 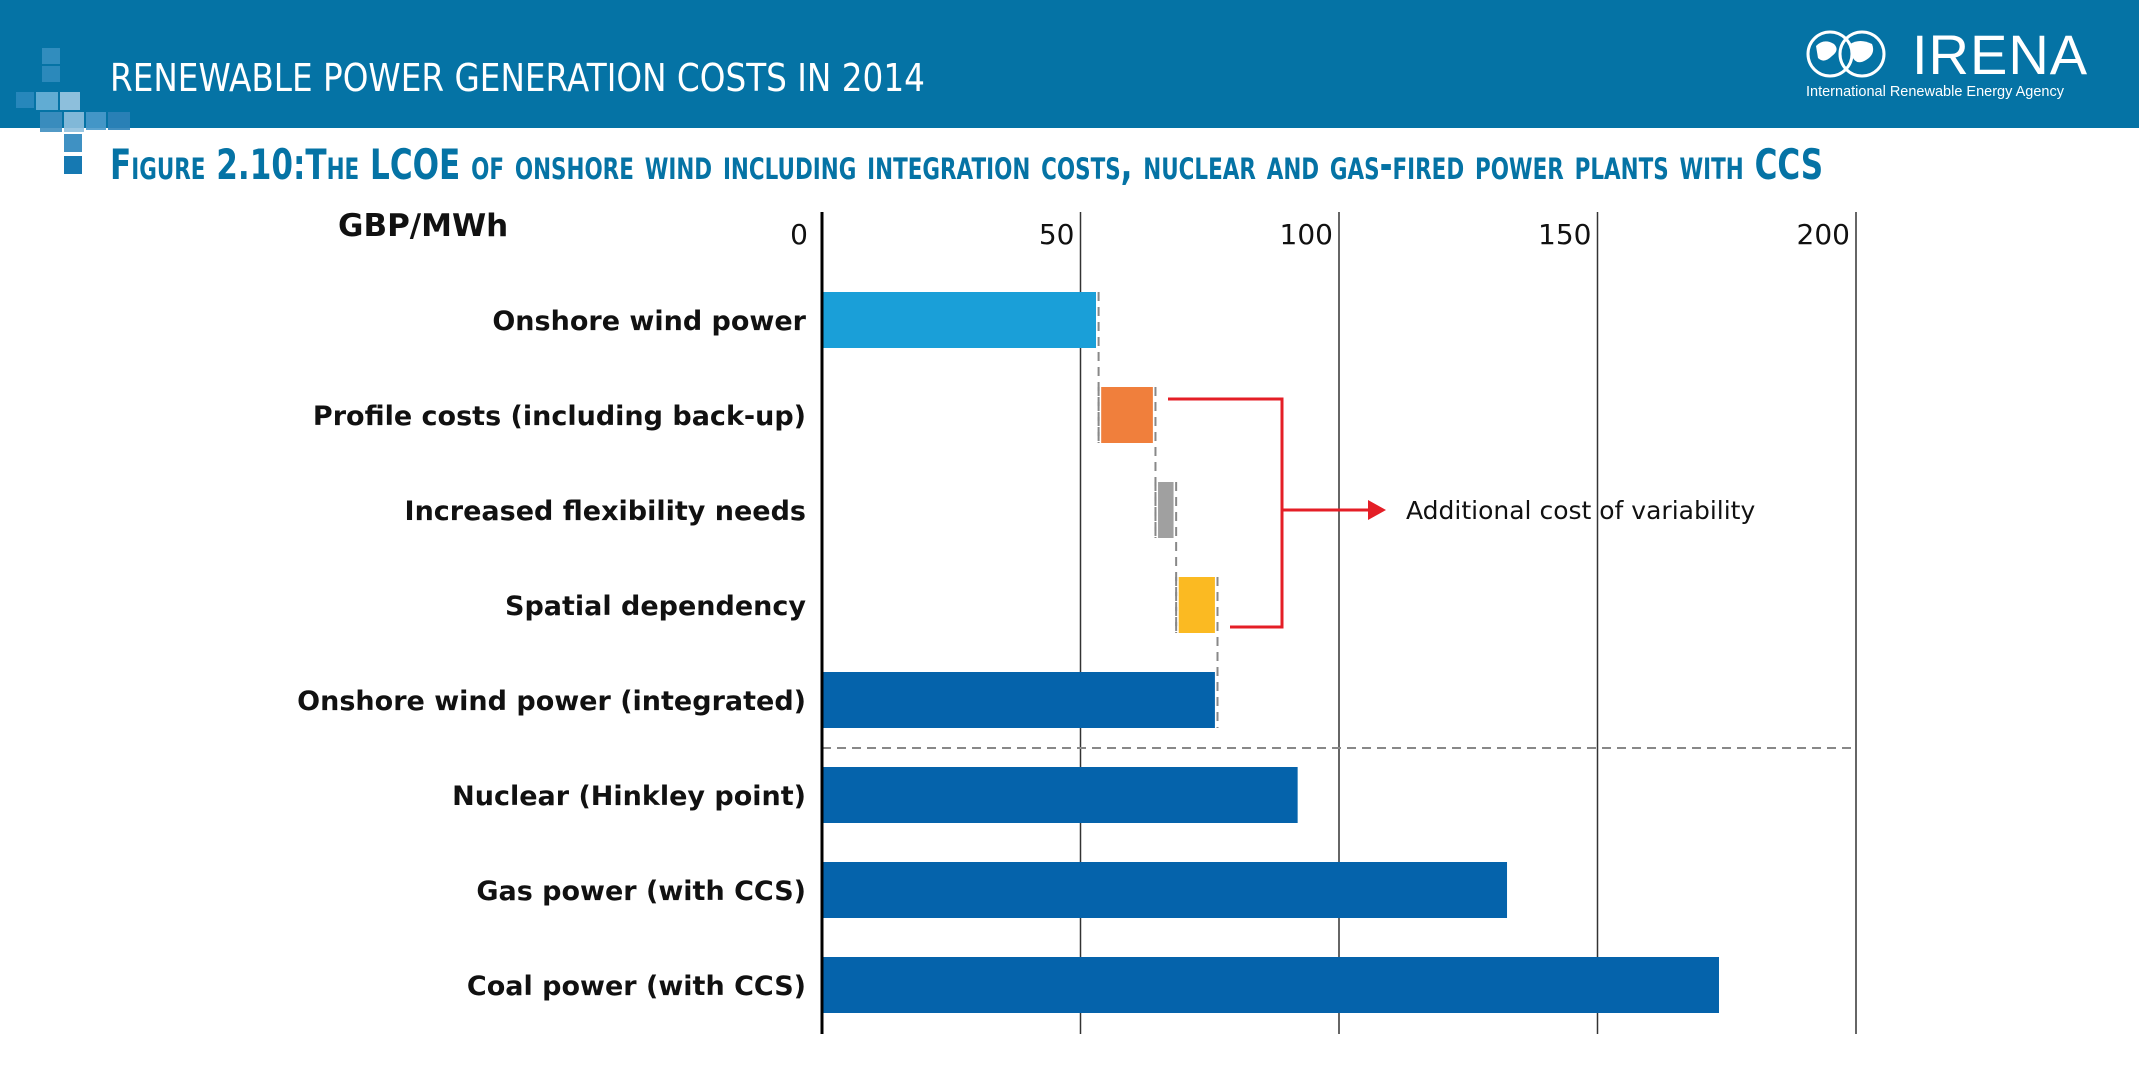 I want to click on category-label: Coal power (with CCS), so click(x=636, y=986).